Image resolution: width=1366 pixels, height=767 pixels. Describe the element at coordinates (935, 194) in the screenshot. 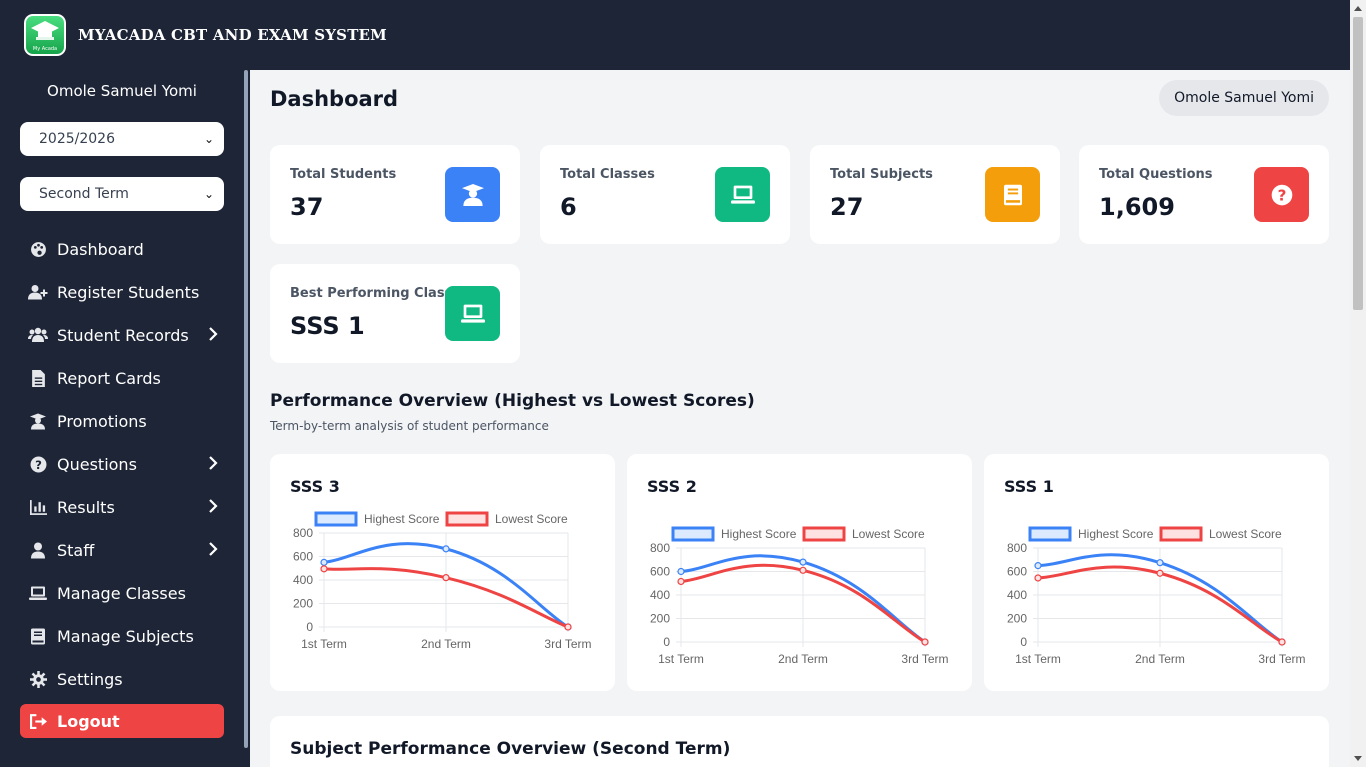

I see `stat-card-total-subjects: Total Subjects 27` at that location.